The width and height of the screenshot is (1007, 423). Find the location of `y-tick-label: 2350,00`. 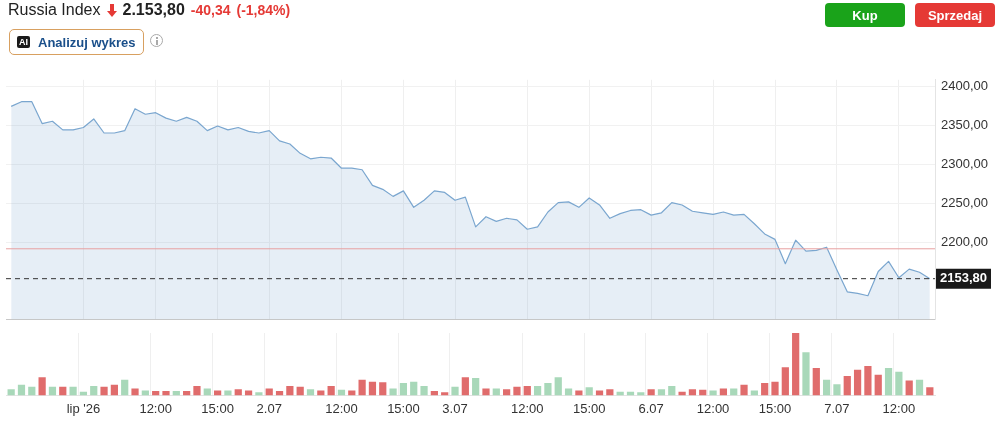

y-tick-label: 2350,00 is located at coordinates (964, 124).